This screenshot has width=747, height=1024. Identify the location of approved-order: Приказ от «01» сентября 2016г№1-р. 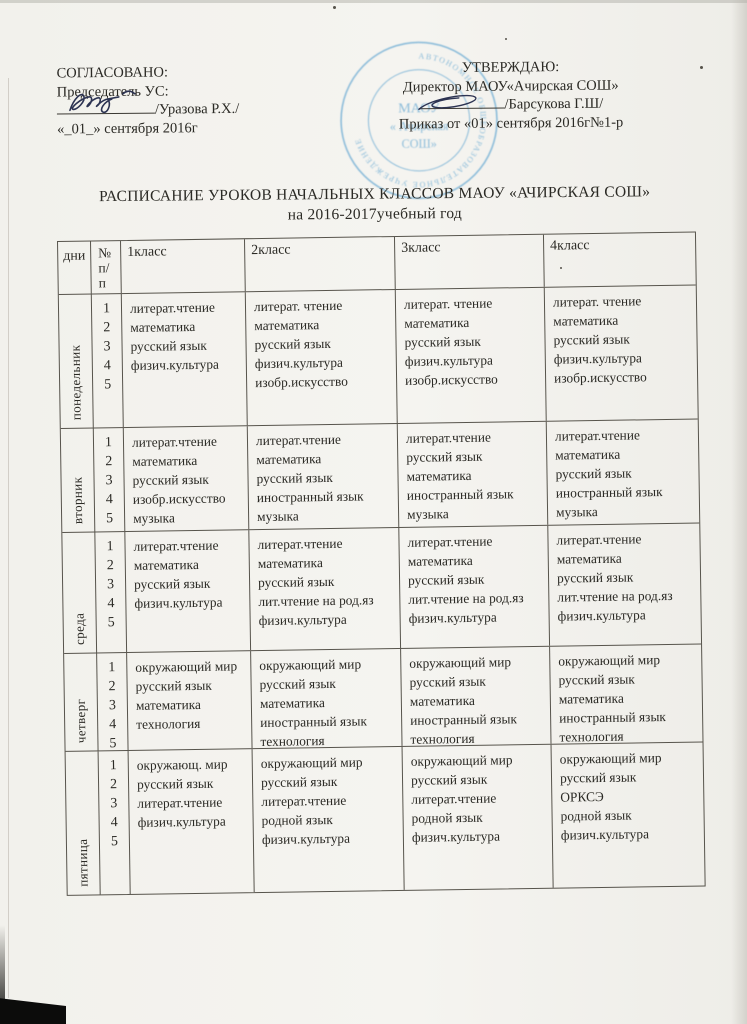
(511, 123).